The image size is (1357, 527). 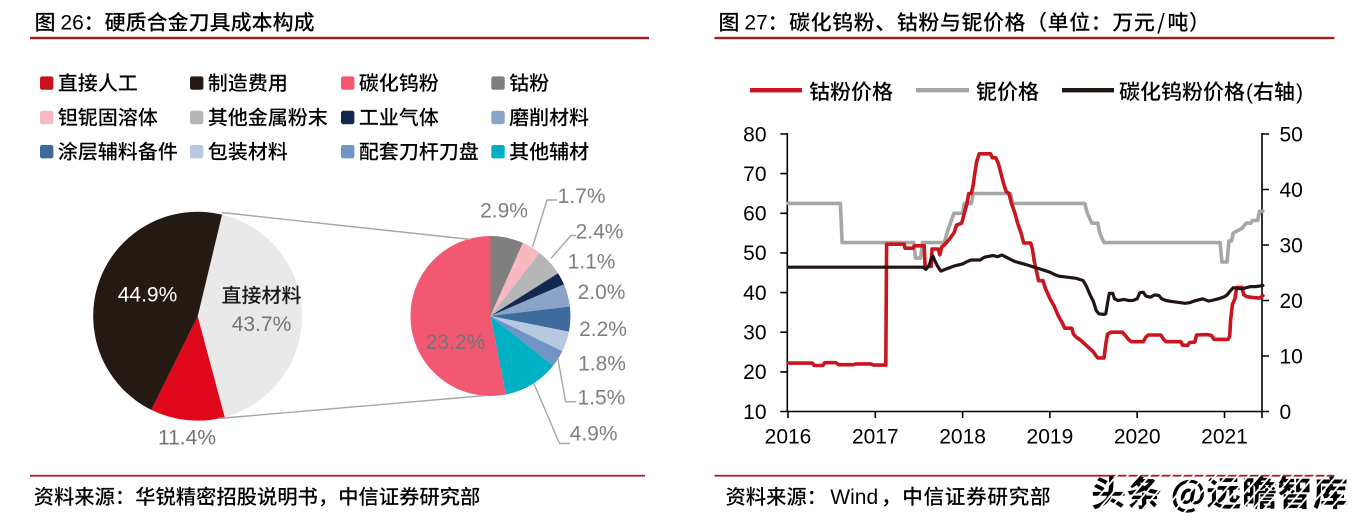 I want to click on svg-text: 2018, so click(x=962, y=437).